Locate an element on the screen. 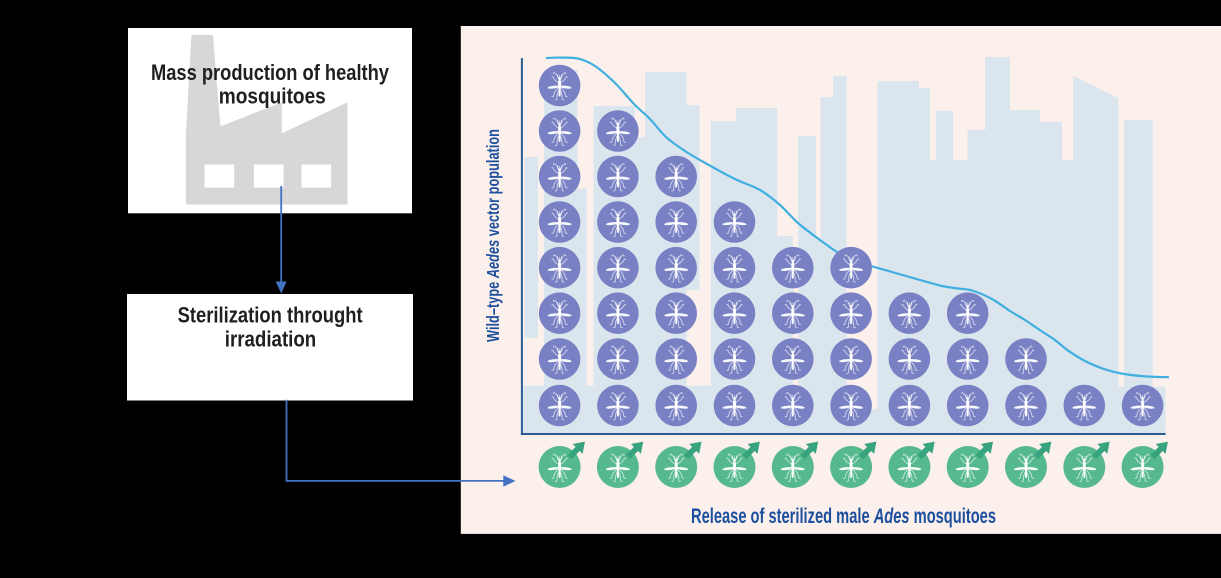 This screenshot has width=1221, height=578. svg-text: irradiation is located at coordinates (270, 339).